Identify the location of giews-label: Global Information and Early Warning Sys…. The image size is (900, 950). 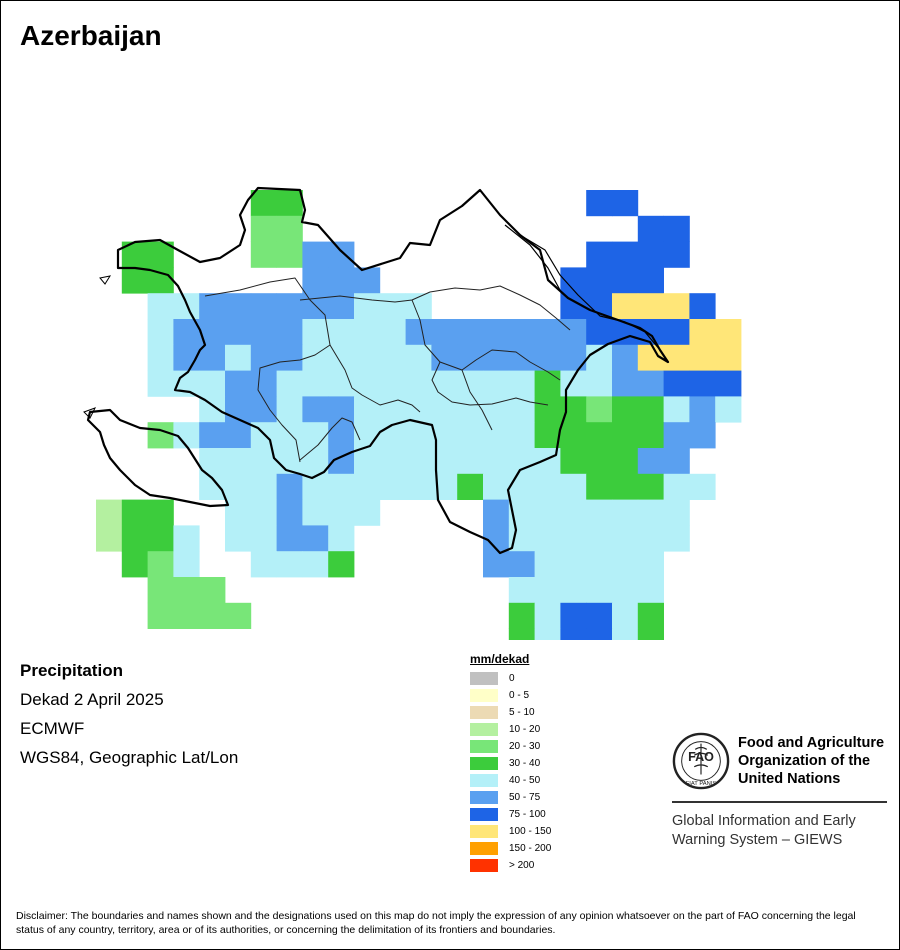
(764, 830).